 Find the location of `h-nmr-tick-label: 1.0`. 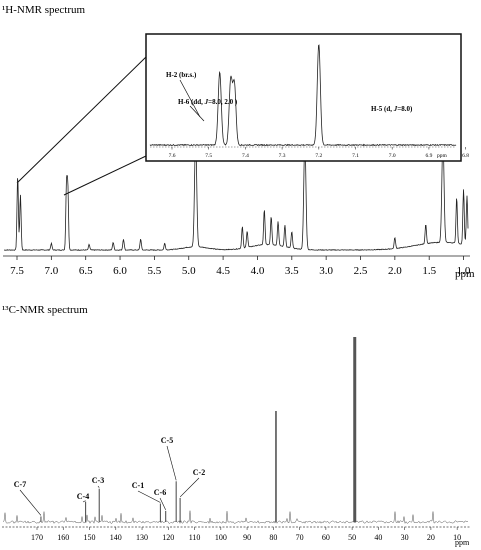

h-nmr-tick-label: 1.0 is located at coordinates (464, 271).